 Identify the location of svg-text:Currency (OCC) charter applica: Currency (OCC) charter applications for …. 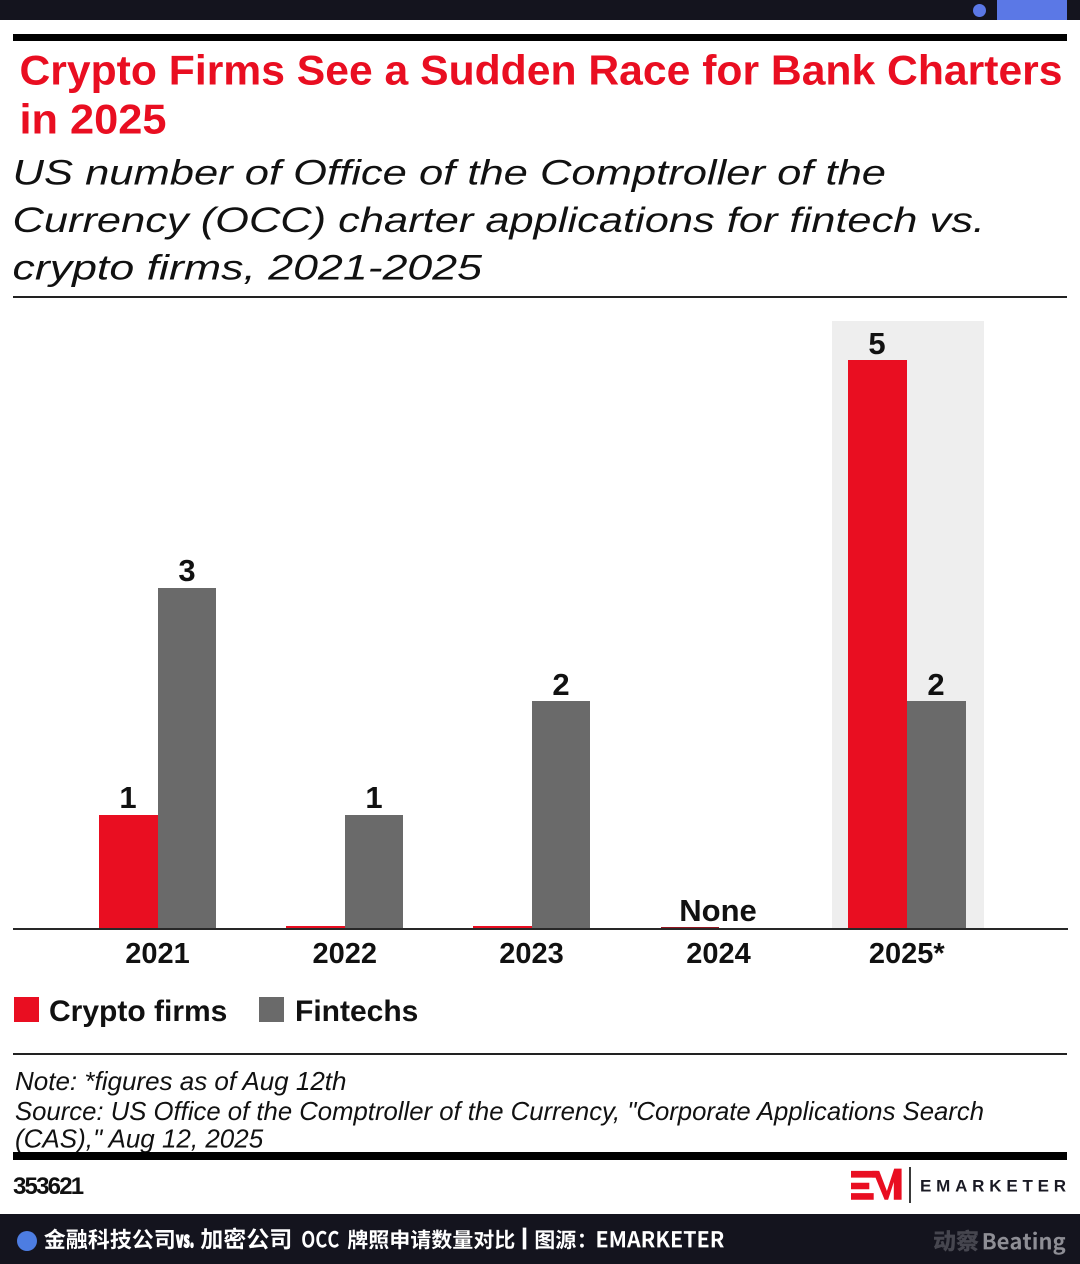
(499, 220).